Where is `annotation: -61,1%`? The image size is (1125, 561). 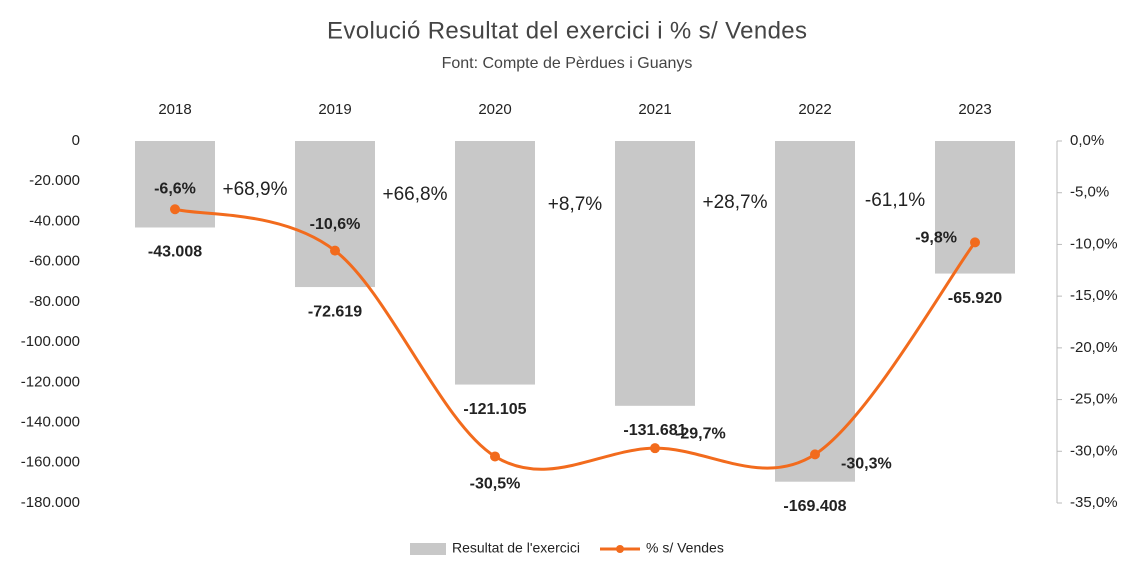 annotation: -61,1% is located at coordinates (895, 200).